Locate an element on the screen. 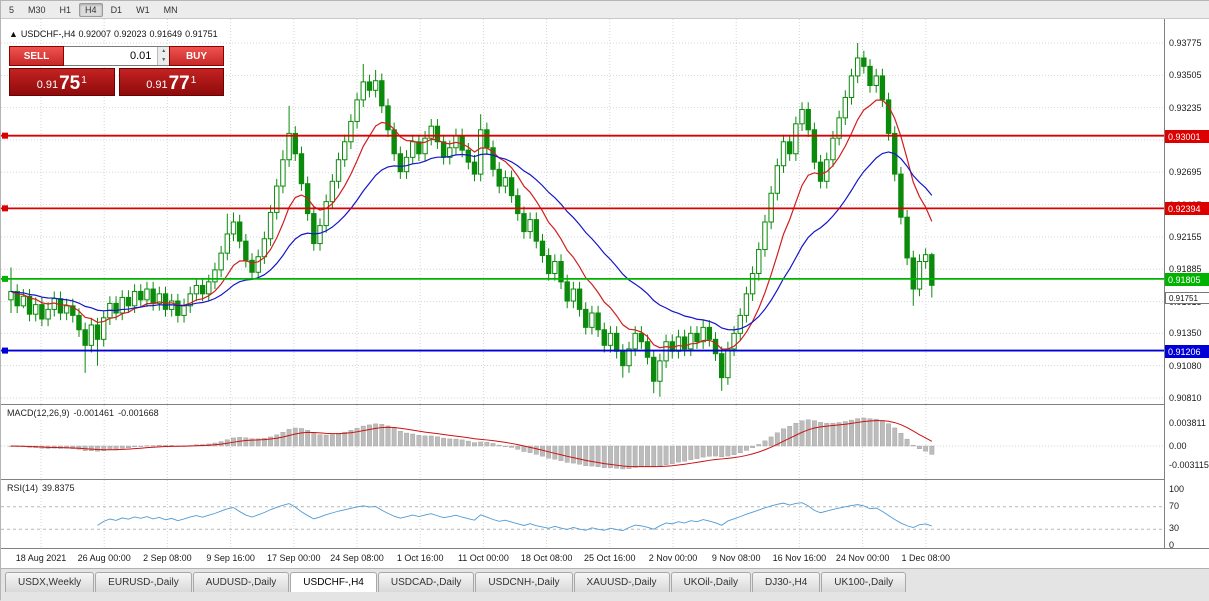  time-axis-label: 16 Nov 16:00 is located at coordinates (799, 558).